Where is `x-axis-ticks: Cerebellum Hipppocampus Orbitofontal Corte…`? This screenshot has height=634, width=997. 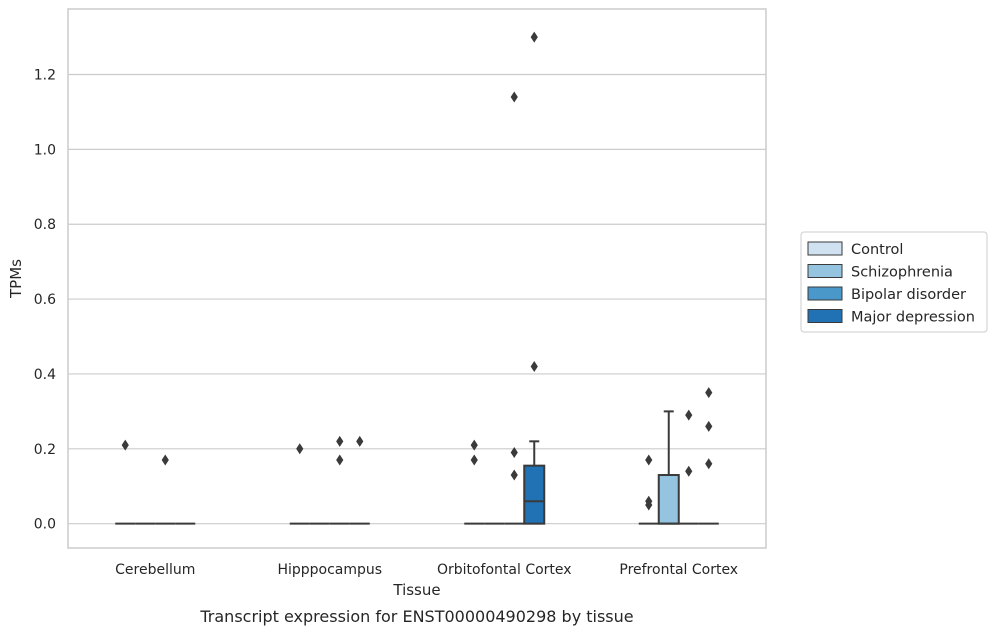
x-axis-ticks: Cerebellum Hipppocampus Orbitofontal Corte… is located at coordinates (426, 570).